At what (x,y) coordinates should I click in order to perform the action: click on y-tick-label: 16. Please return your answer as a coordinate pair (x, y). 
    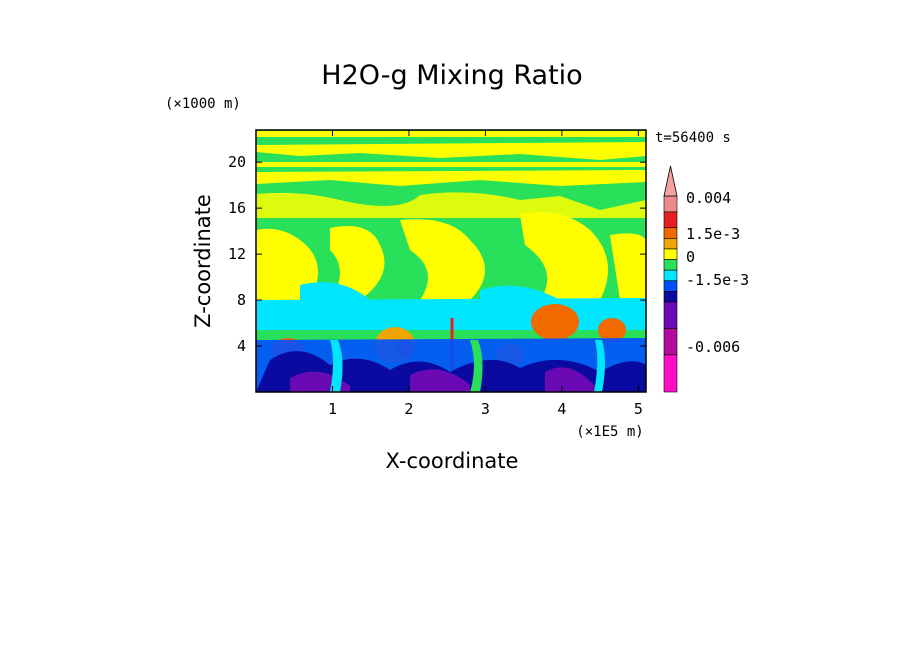
    Looking at the image, I should click on (237, 208).